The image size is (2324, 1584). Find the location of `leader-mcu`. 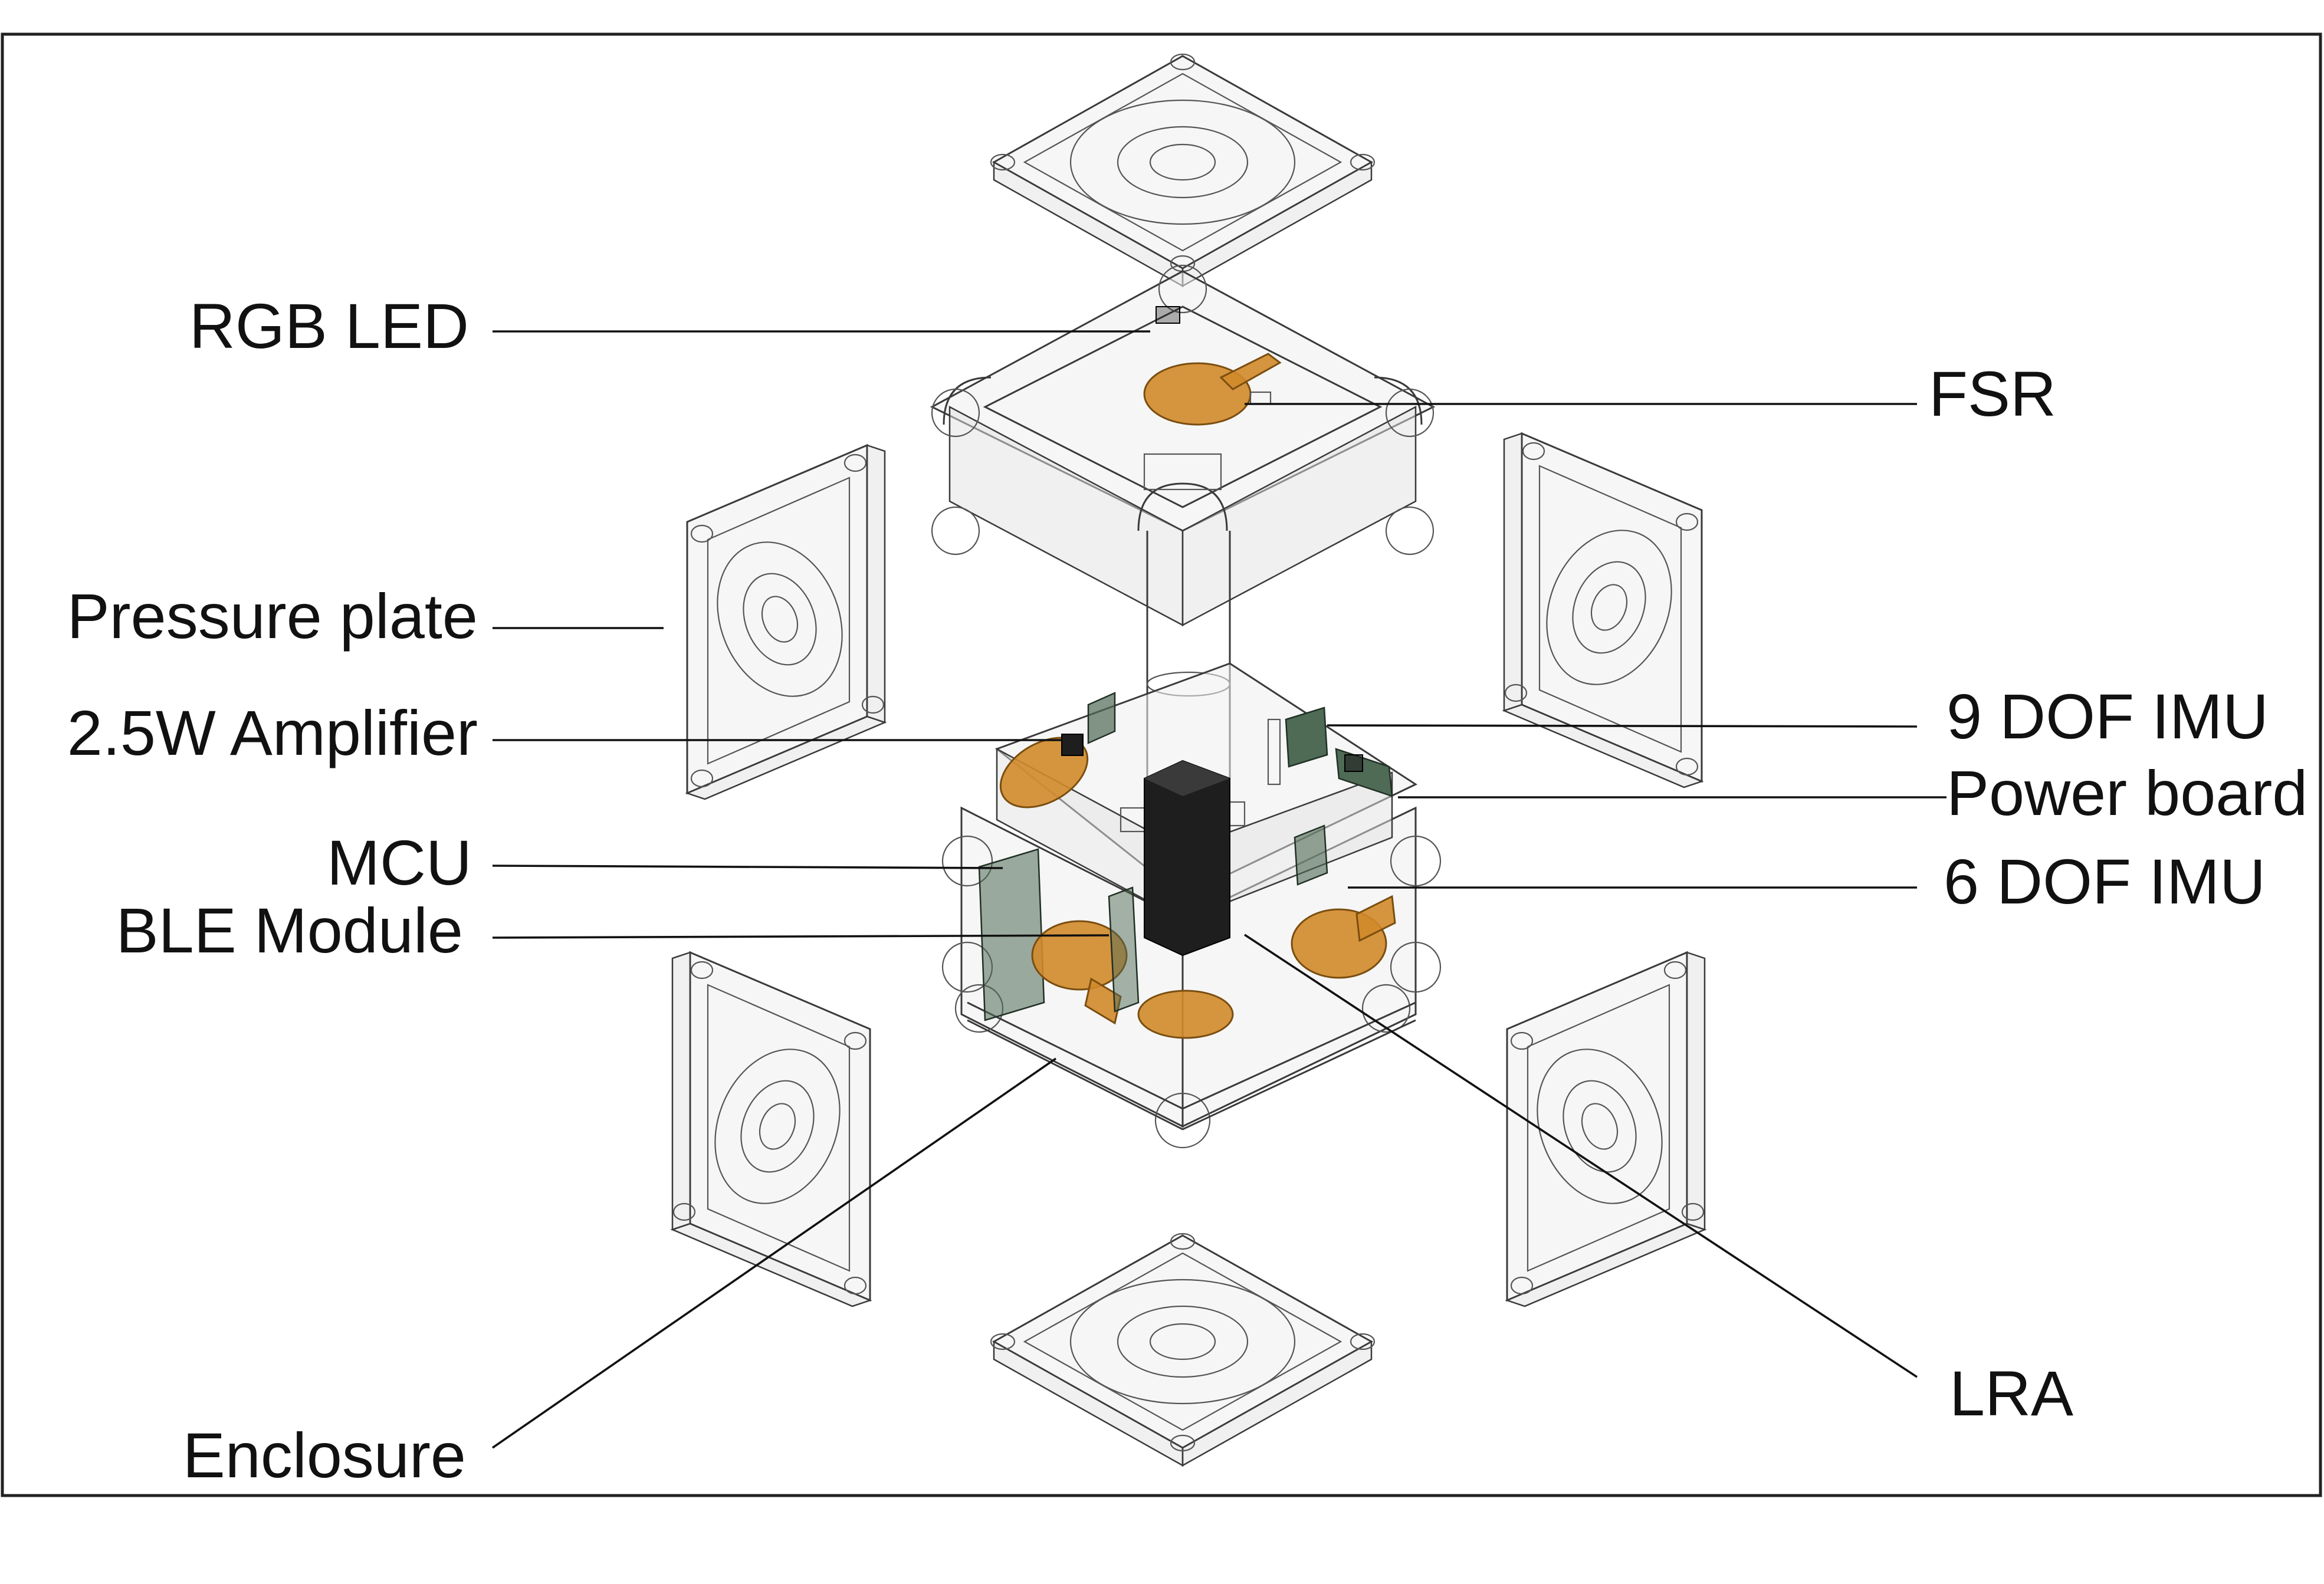

leader-mcu is located at coordinates (747, 867).